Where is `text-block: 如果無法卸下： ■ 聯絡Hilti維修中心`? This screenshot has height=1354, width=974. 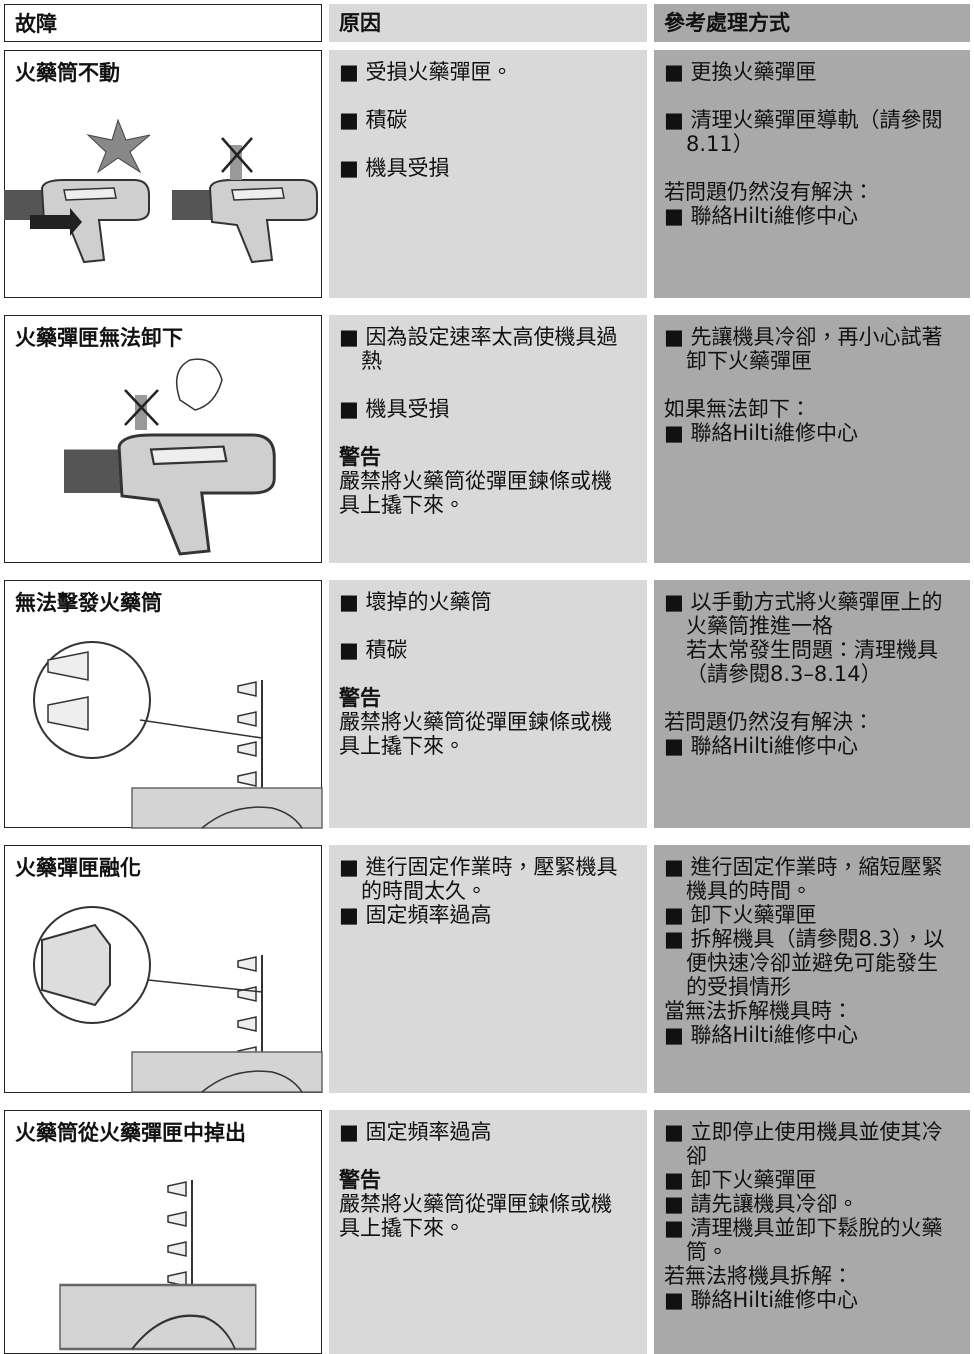
text-block: 如果無法卸下： ■ 聯絡Hilti維修中心 is located at coordinates (812, 421).